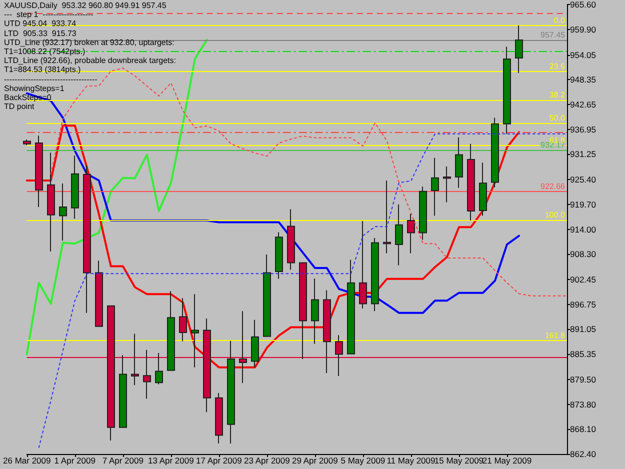 The width and height of the screenshot is (625, 469). I want to click on chart-title: XAUUSD,Daily 953.32 960.80 949.91 957.45, so click(86, 5).